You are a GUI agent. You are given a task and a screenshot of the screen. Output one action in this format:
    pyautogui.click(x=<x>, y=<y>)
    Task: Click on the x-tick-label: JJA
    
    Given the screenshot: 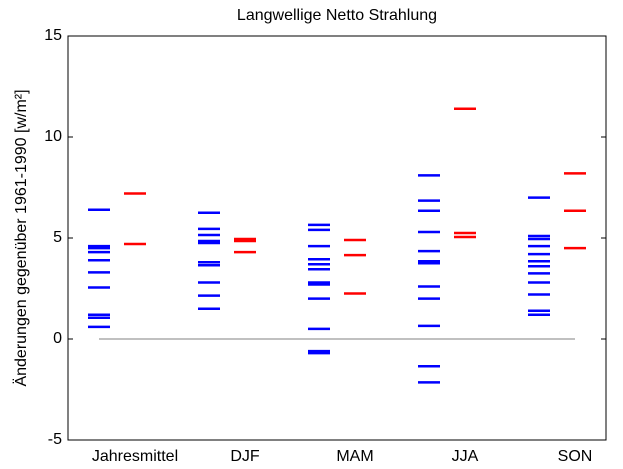 What is the action you would take?
    pyautogui.click(x=465, y=456)
    